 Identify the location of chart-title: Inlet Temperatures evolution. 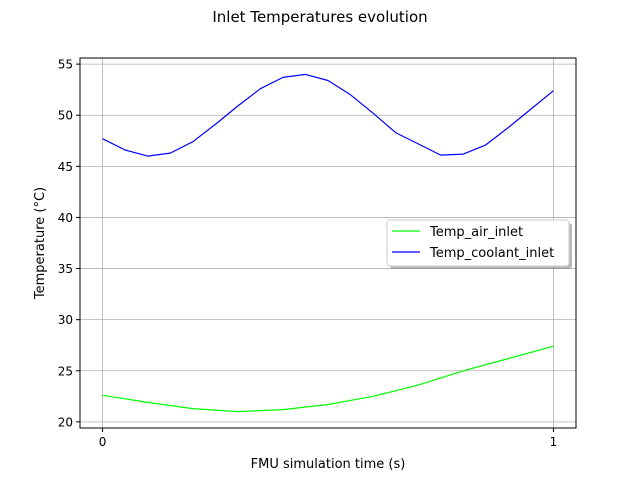
(319, 17).